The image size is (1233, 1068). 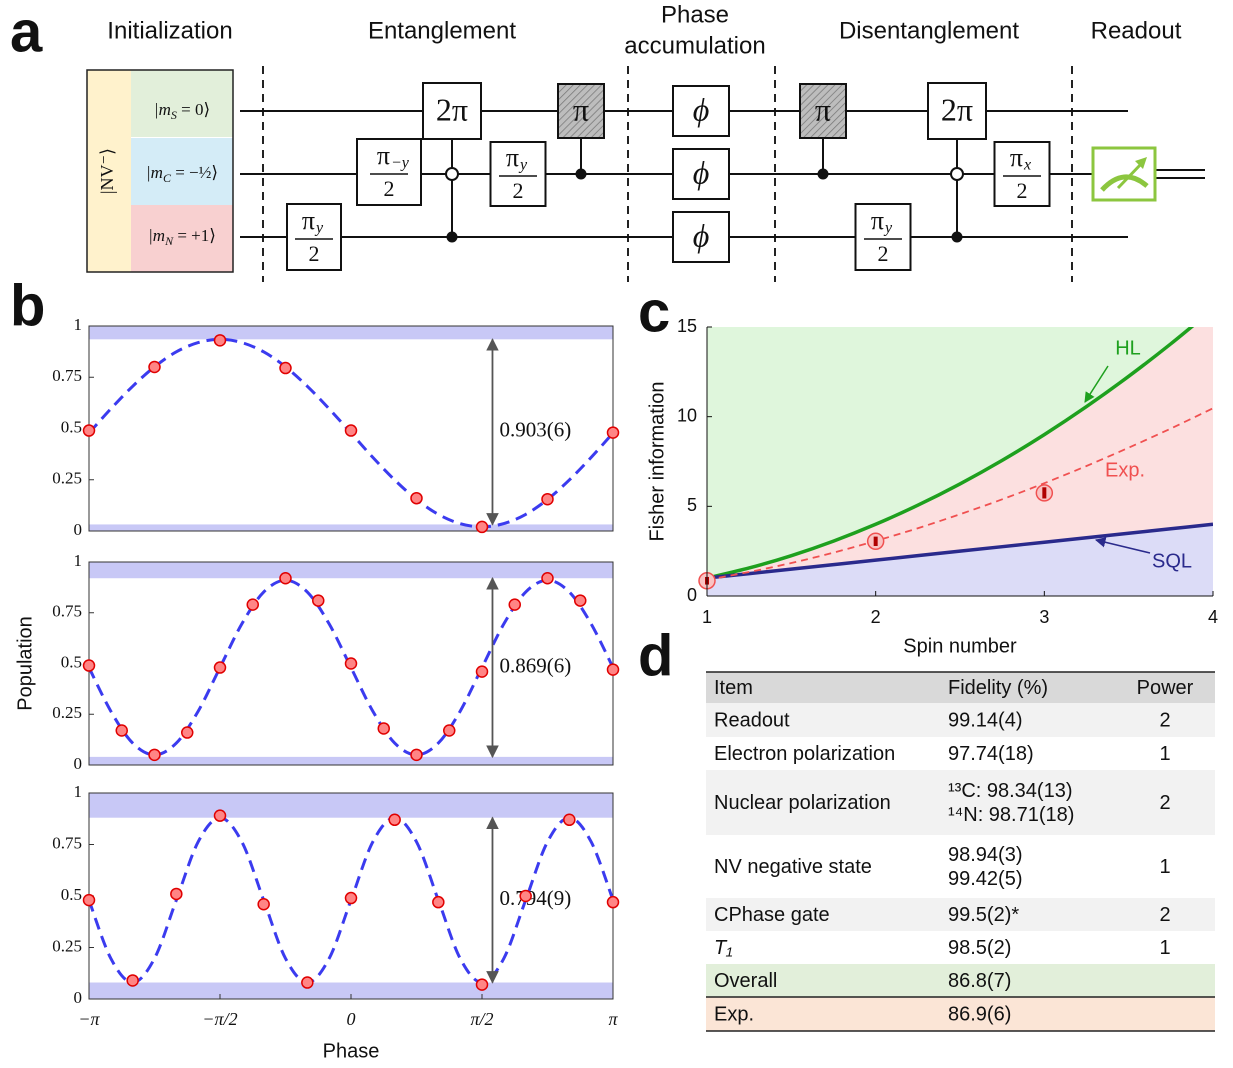 I want to click on panel-label: b, so click(x=27, y=305).